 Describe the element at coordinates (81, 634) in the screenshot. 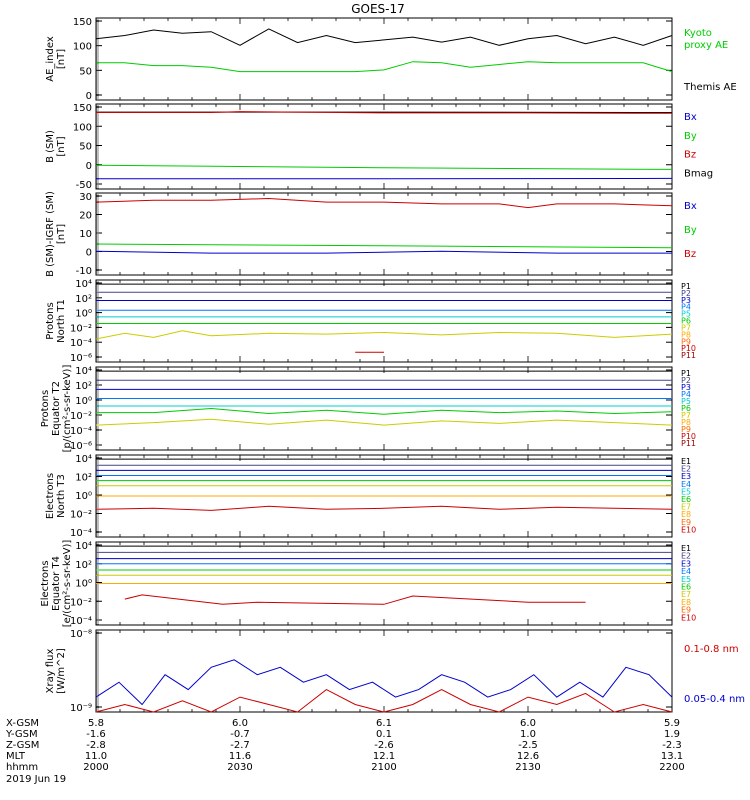

I see `y-tick-label: 10⁻⁸` at that location.